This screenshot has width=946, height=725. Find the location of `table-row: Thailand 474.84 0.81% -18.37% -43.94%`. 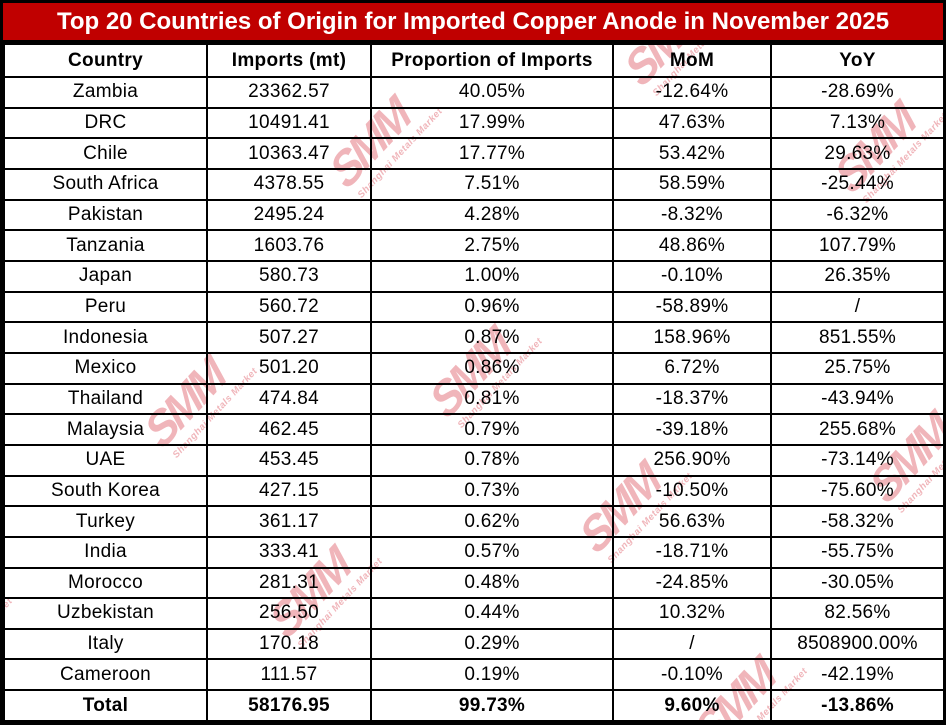

table-row: Thailand 474.84 0.81% -18.37% -43.94% is located at coordinates (473, 399).